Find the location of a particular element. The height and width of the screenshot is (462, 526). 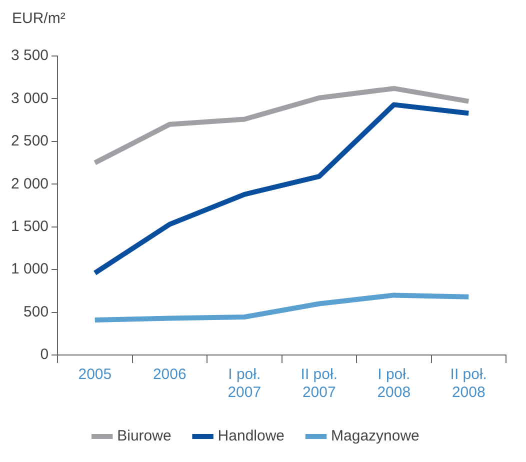

x-tick-label: II poł. 2007 is located at coordinates (319, 384).